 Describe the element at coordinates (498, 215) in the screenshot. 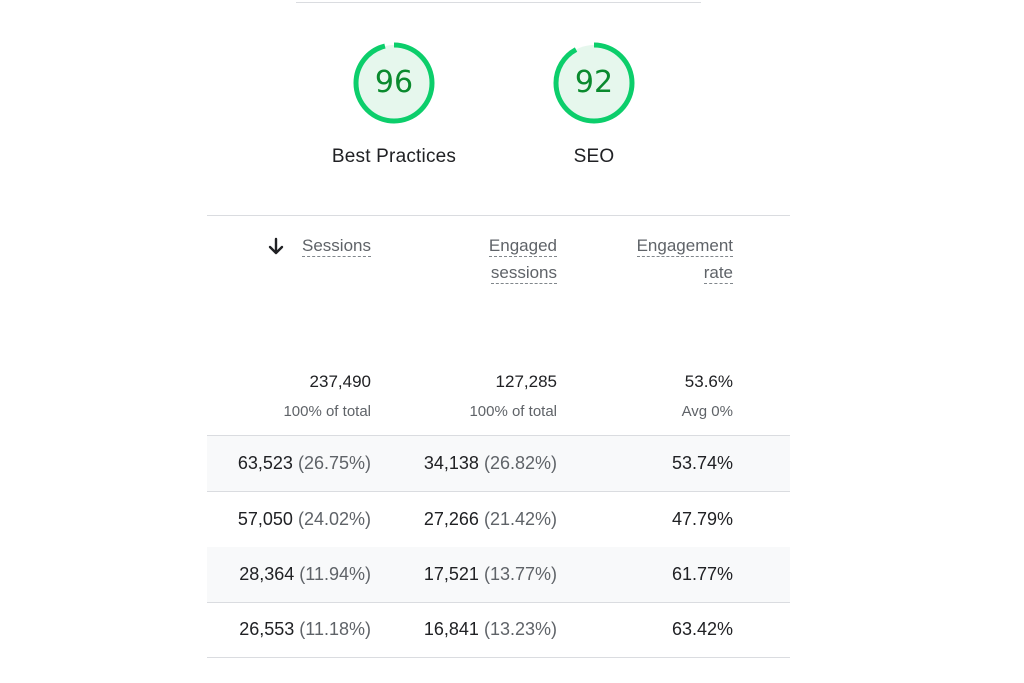

I see `table-top-divider` at that location.